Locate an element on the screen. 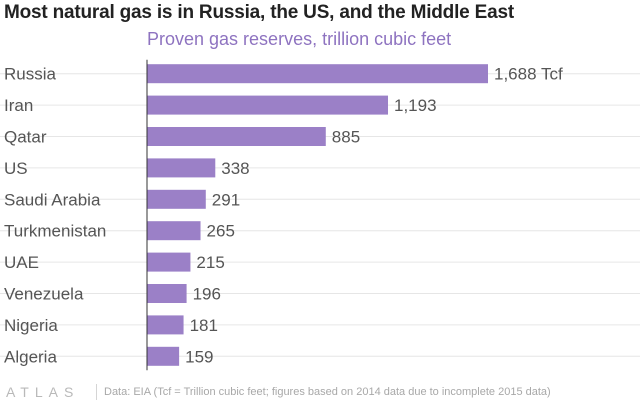 This screenshot has height=409, width=644. category-label: Nigeria is located at coordinates (31, 325).